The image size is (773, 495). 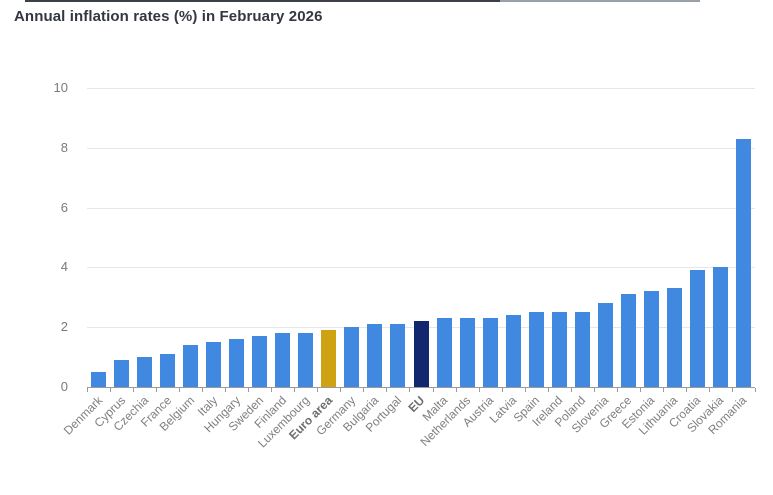 What do you see at coordinates (64, 266) in the screenshot?
I see `y-axis-tick-label-4: 4` at bounding box center [64, 266].